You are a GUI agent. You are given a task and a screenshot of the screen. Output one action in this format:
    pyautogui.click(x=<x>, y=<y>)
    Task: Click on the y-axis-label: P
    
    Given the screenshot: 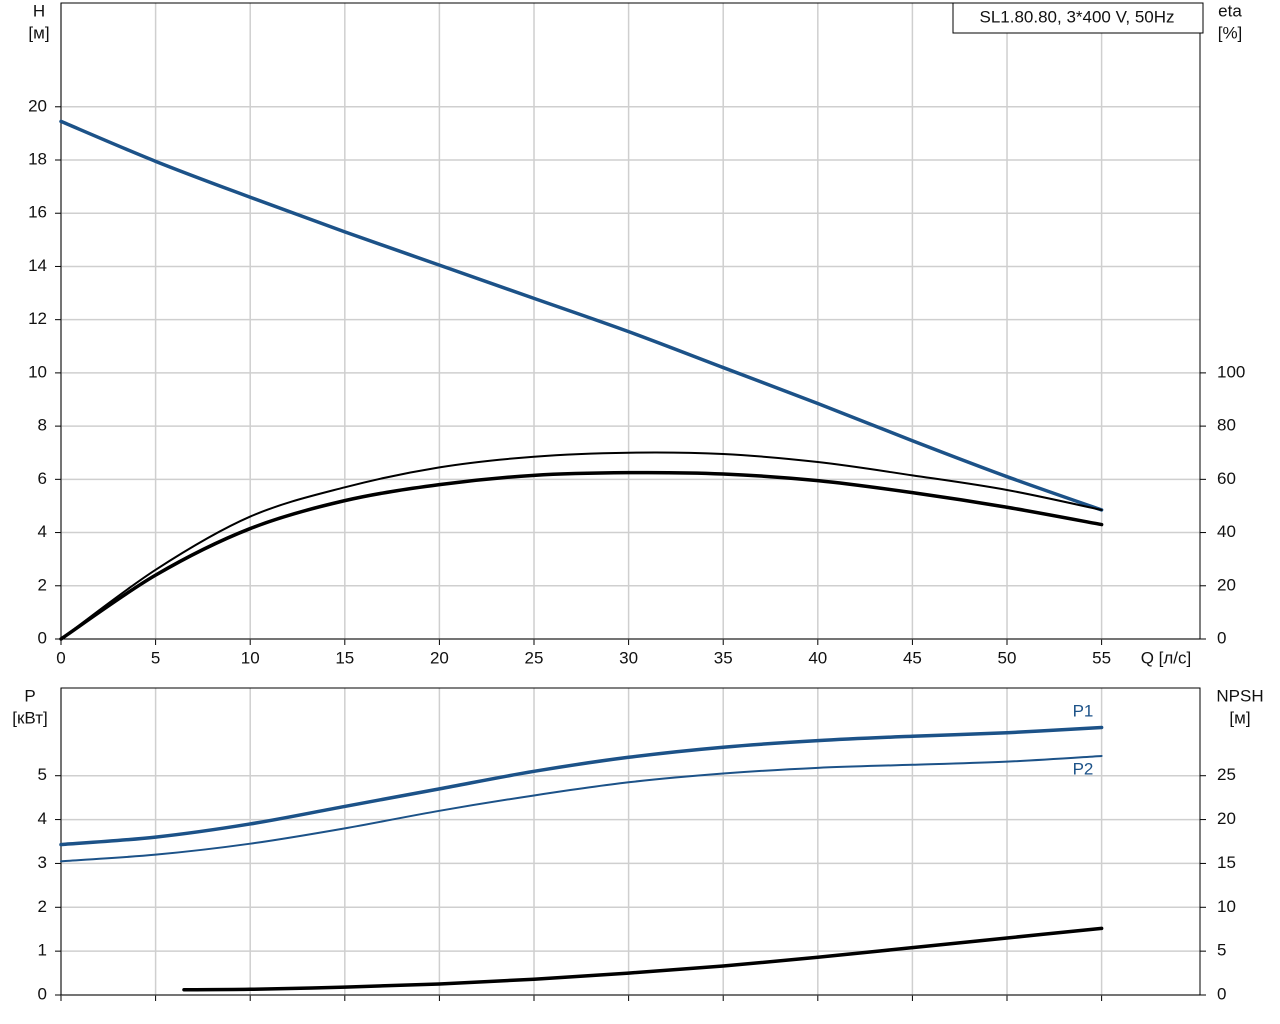 What is the action you would take?
    pyautogui.click(x=29, y=695)
    